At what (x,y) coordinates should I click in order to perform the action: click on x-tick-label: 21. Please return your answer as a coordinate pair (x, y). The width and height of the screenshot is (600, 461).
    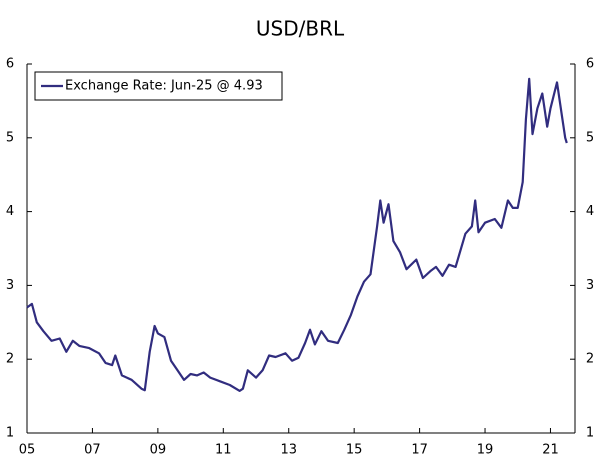
    Looking at the image, I should click on (550, 450).